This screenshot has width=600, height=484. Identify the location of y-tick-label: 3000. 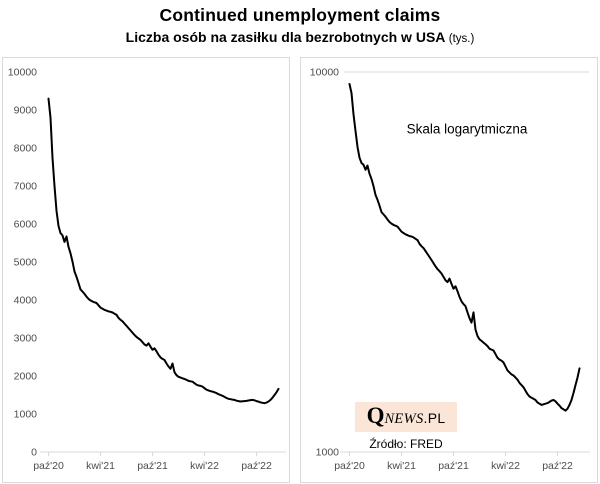
(26, 339).